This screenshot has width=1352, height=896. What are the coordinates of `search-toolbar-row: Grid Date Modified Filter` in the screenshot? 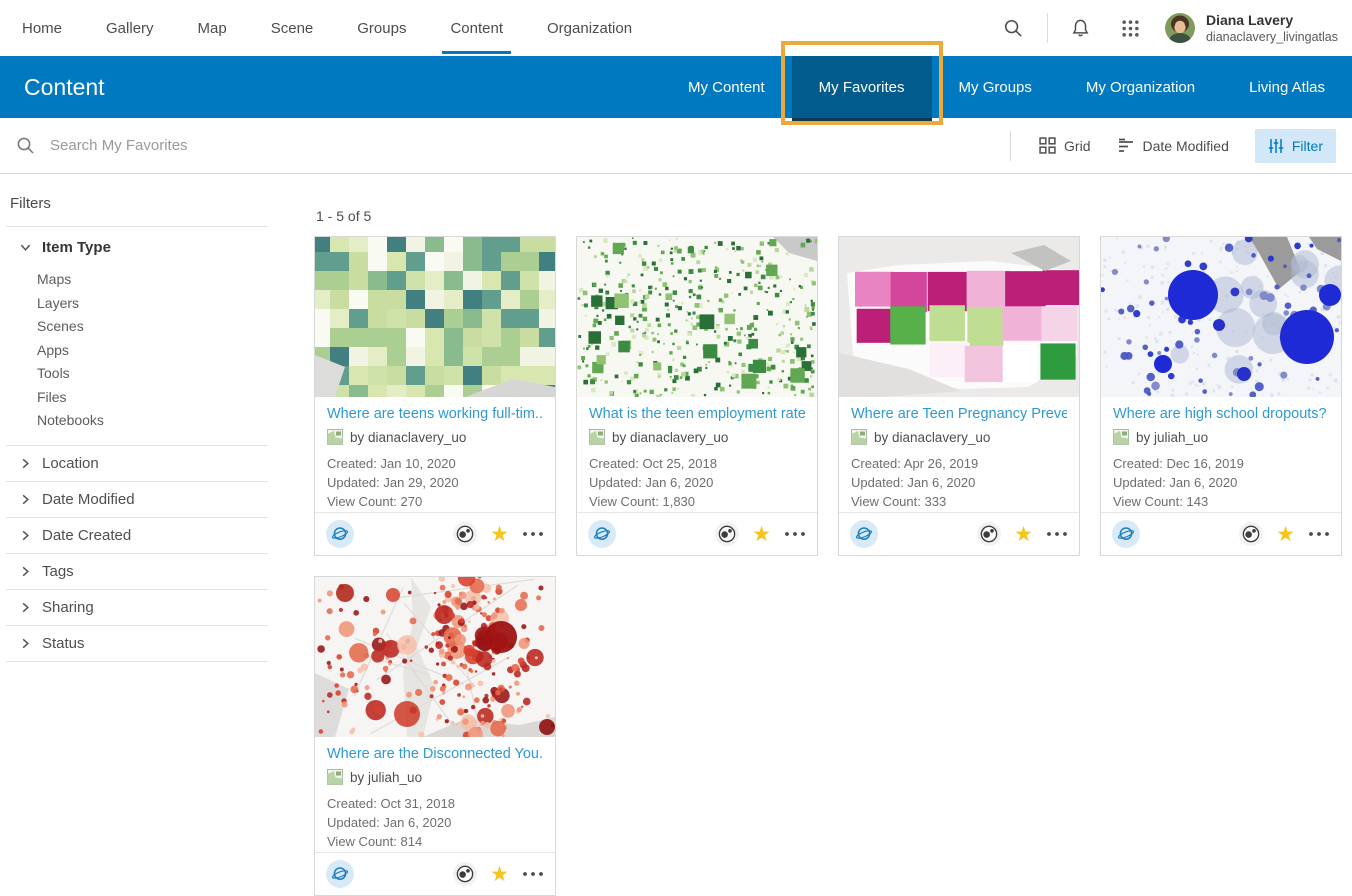 It's located at (676, 146).